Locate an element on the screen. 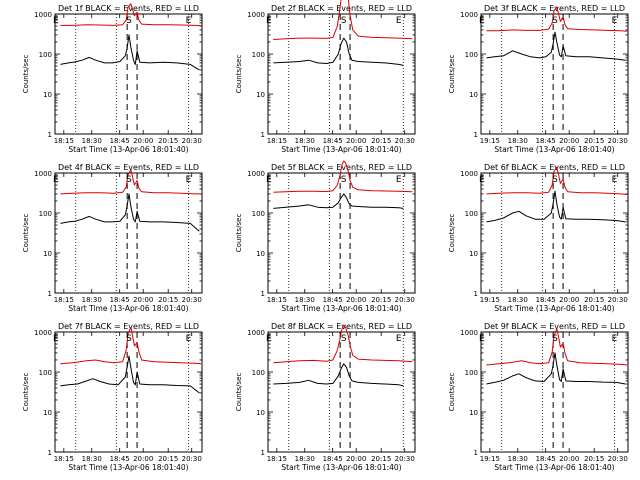 The image size is (640, 480). panel-title: Det 1f BLACK = Events, RED = LLD is located at coordinates (128, 8).